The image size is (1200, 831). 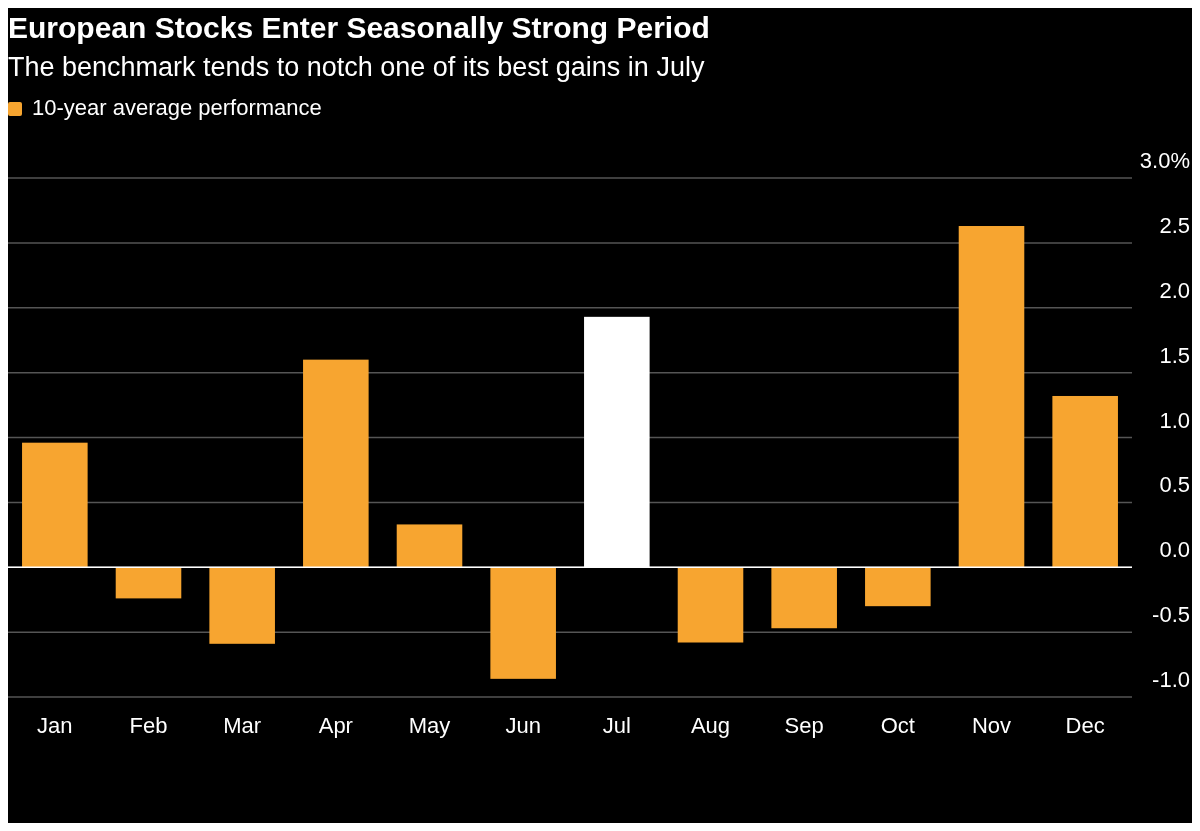 What do you see at coordinates (710, 725) in the screenshot?
I see `x-tick-label: Aug` at bounding box center [710, 725].